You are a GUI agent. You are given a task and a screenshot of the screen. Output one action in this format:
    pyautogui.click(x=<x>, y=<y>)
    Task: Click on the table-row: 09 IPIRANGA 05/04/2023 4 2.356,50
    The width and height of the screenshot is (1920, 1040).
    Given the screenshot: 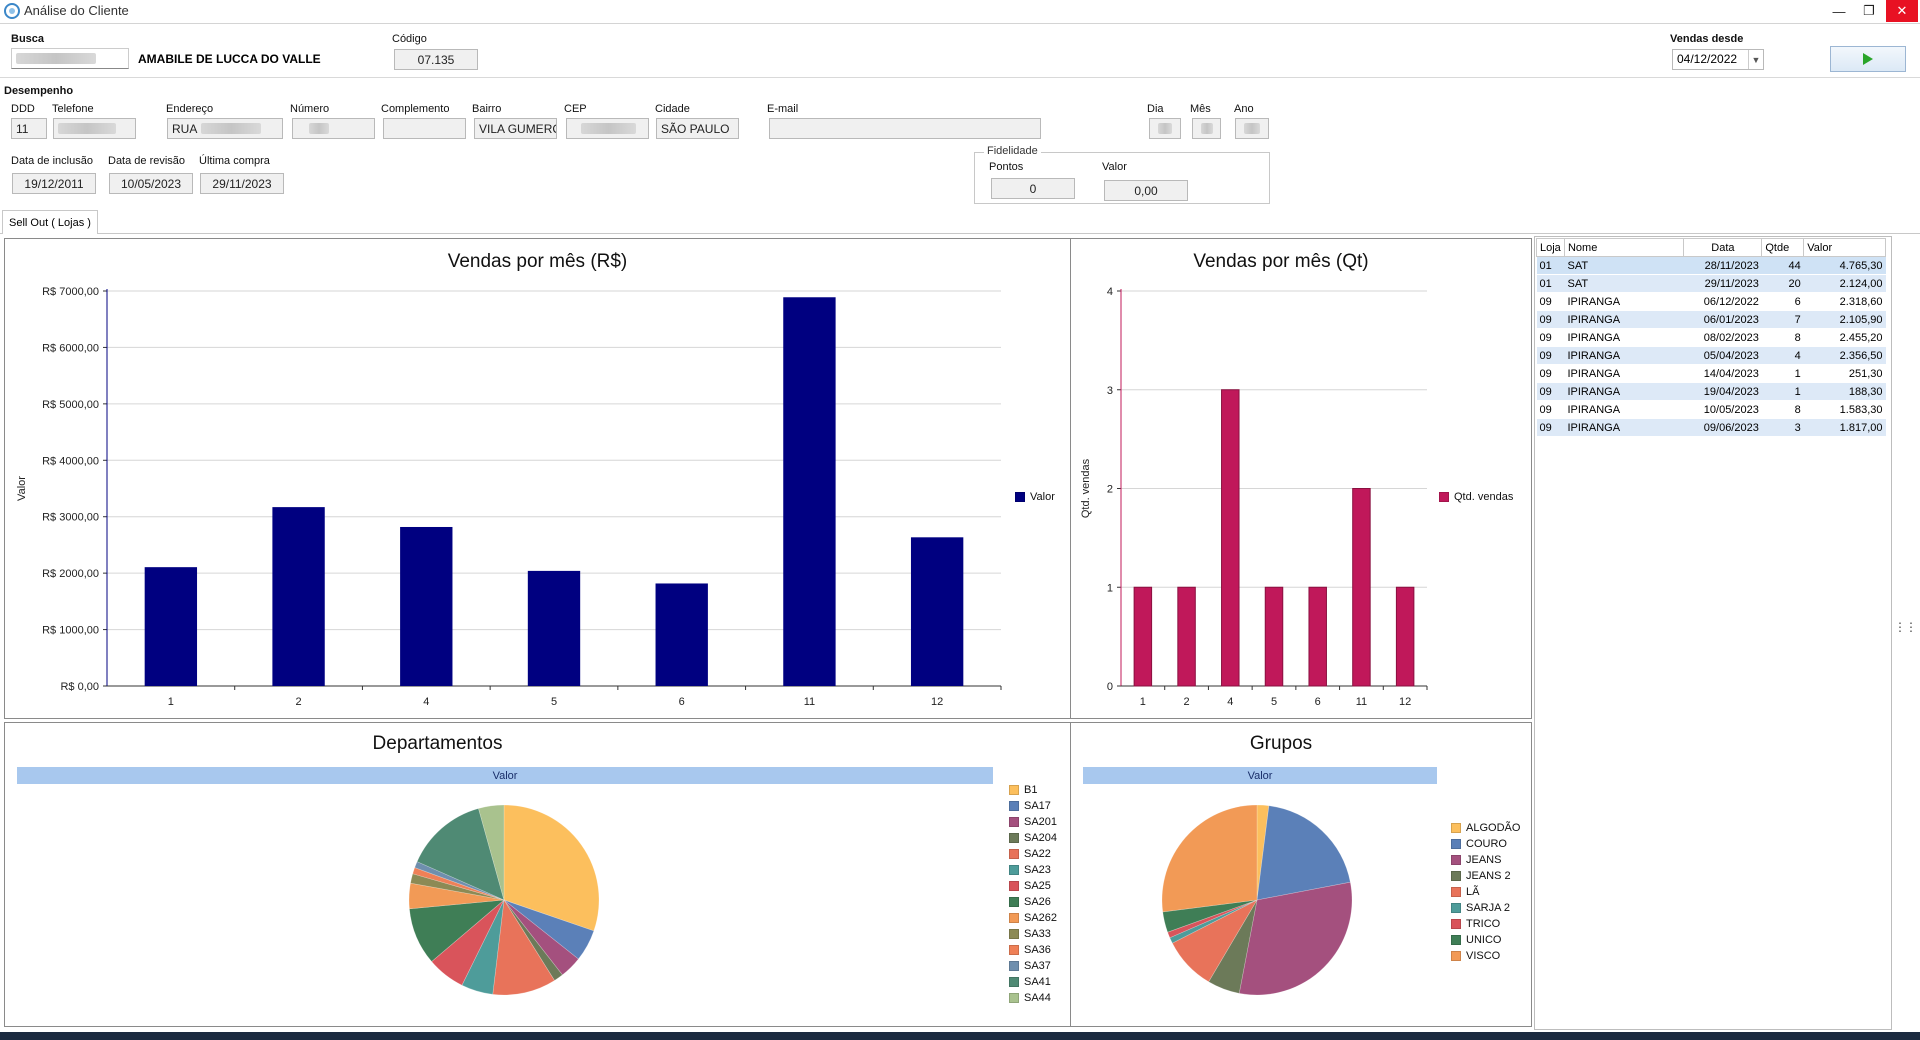 What is the action you would take?
    pyautogui.click(x=1711, y=355)
    